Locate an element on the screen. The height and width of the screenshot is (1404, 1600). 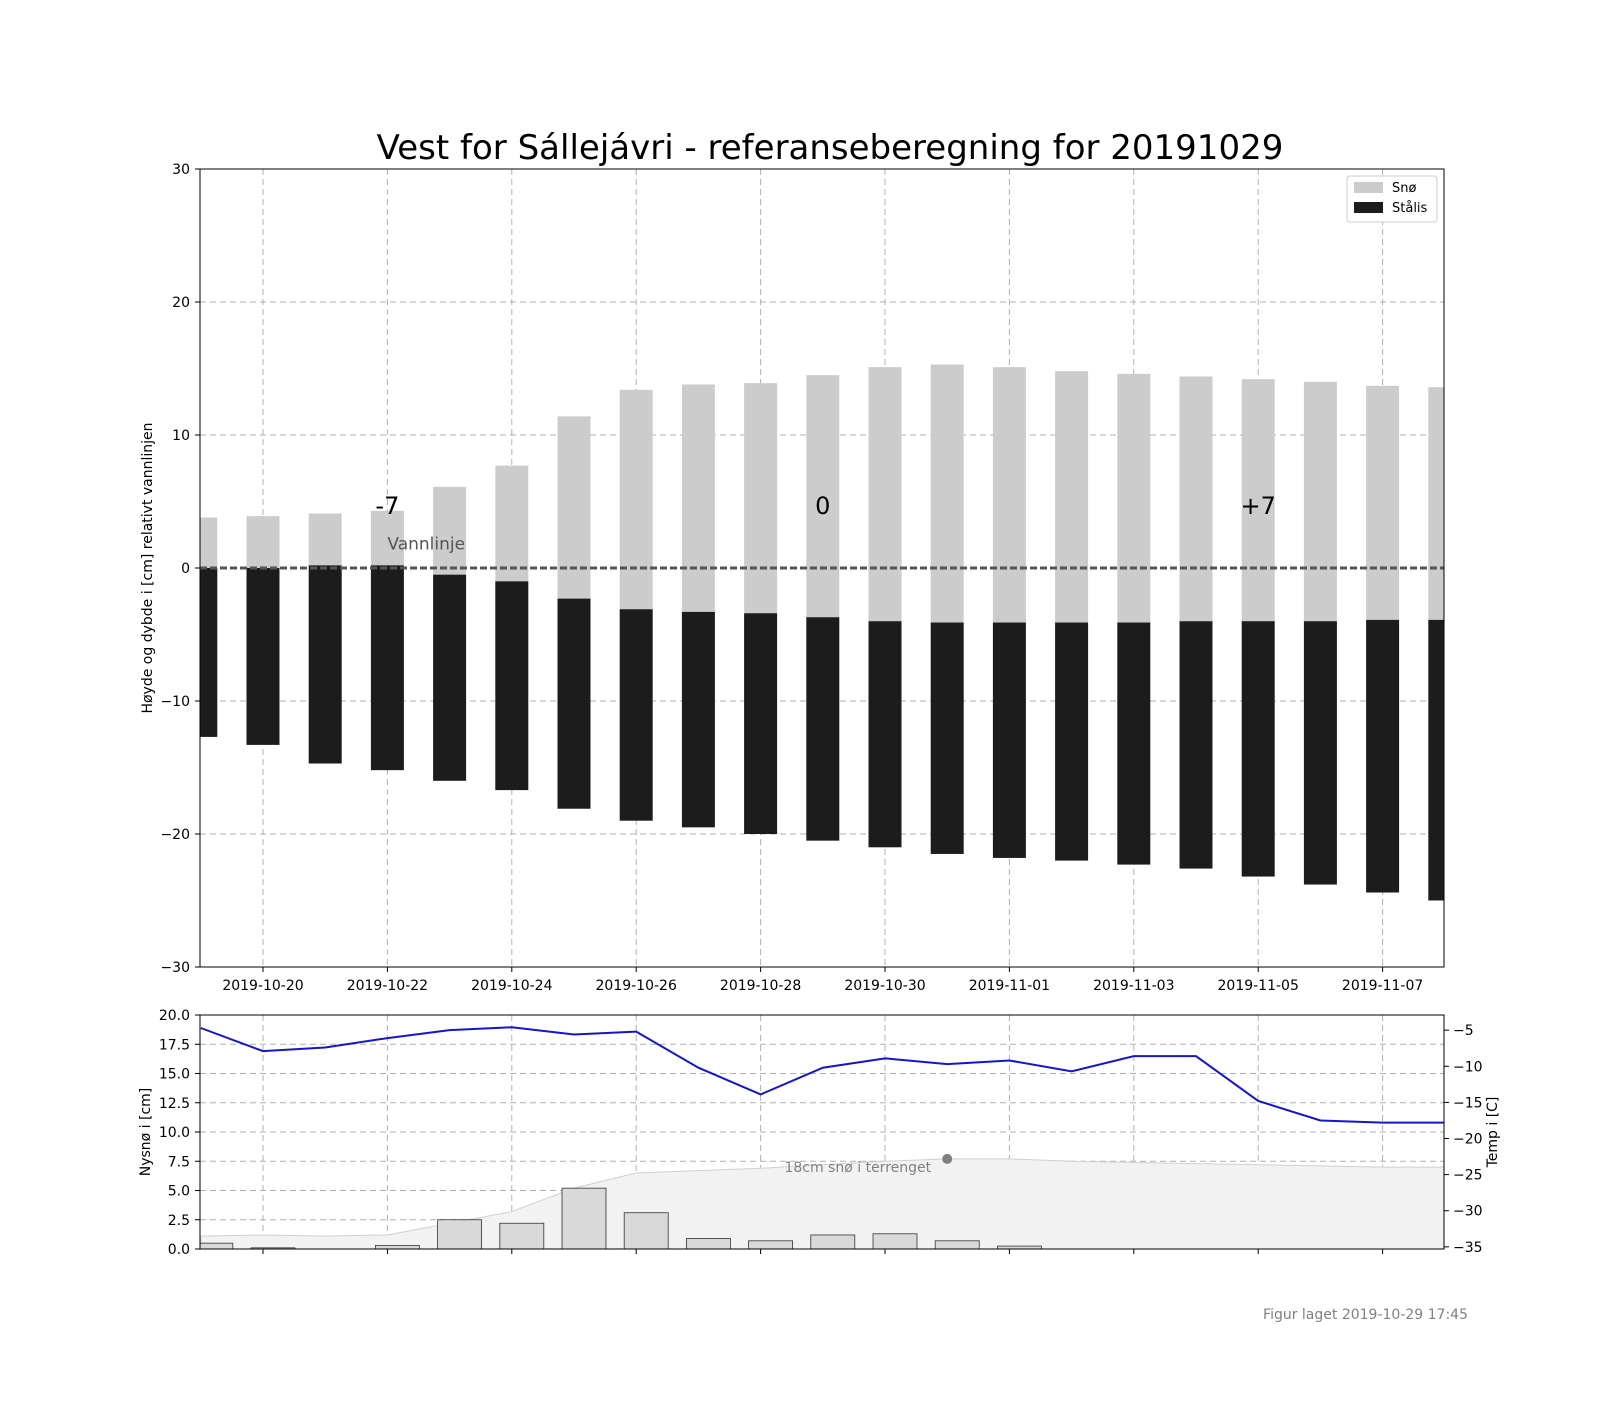
waterline-label: Vannlinje is located at coordinates (426, 544).